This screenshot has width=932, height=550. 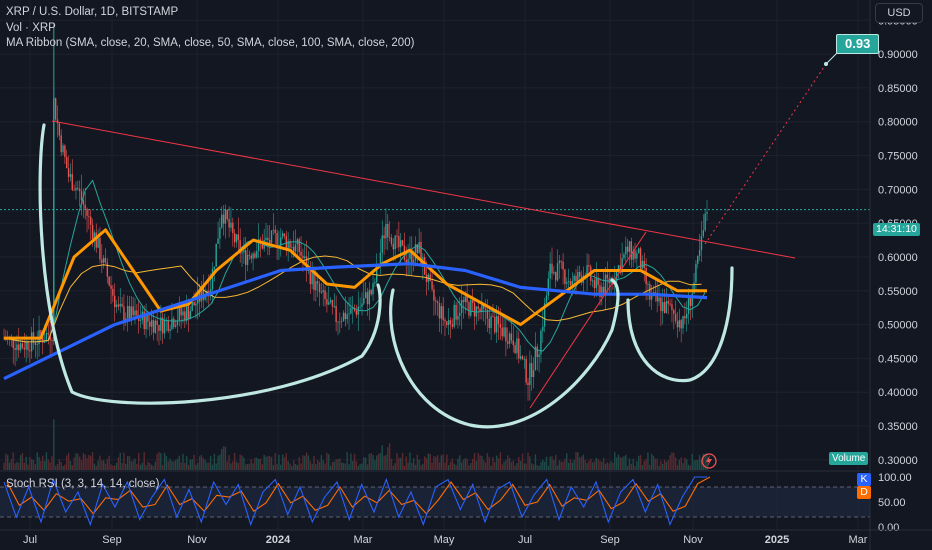 I want to click on time-tick-label: 2025, so click(x=777, y=540).